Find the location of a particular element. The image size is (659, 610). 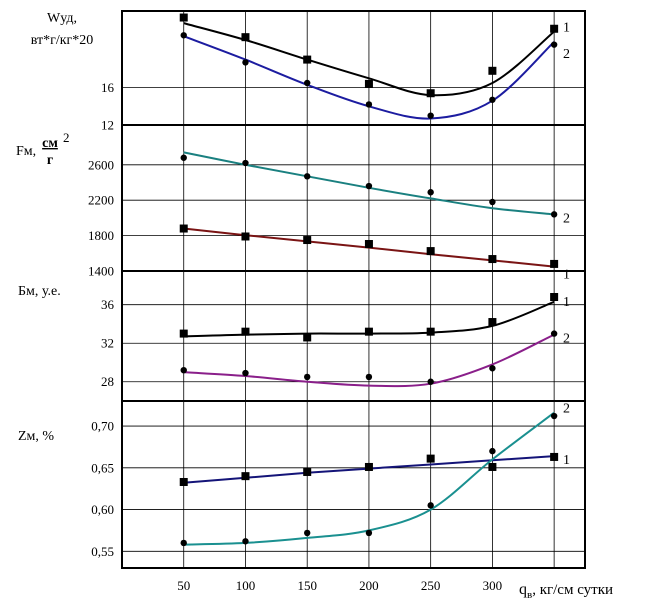

y-tick-label: 0,65 is located at coordinates (102, 467).